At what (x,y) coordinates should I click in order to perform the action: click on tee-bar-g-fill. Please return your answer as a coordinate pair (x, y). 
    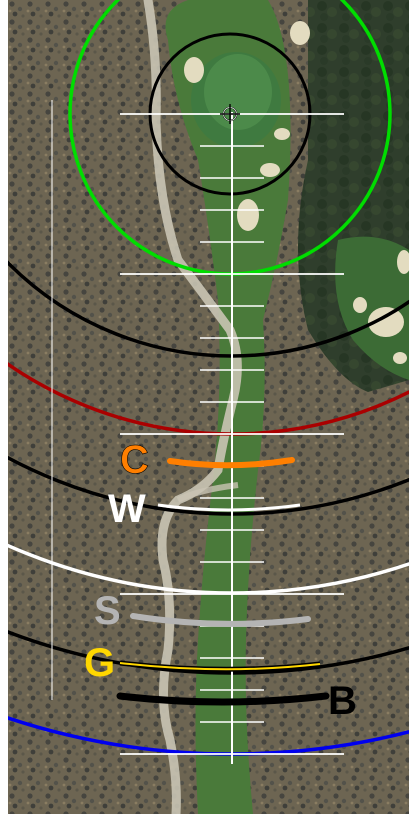
    Looking at the image, I should click on (220, 666).